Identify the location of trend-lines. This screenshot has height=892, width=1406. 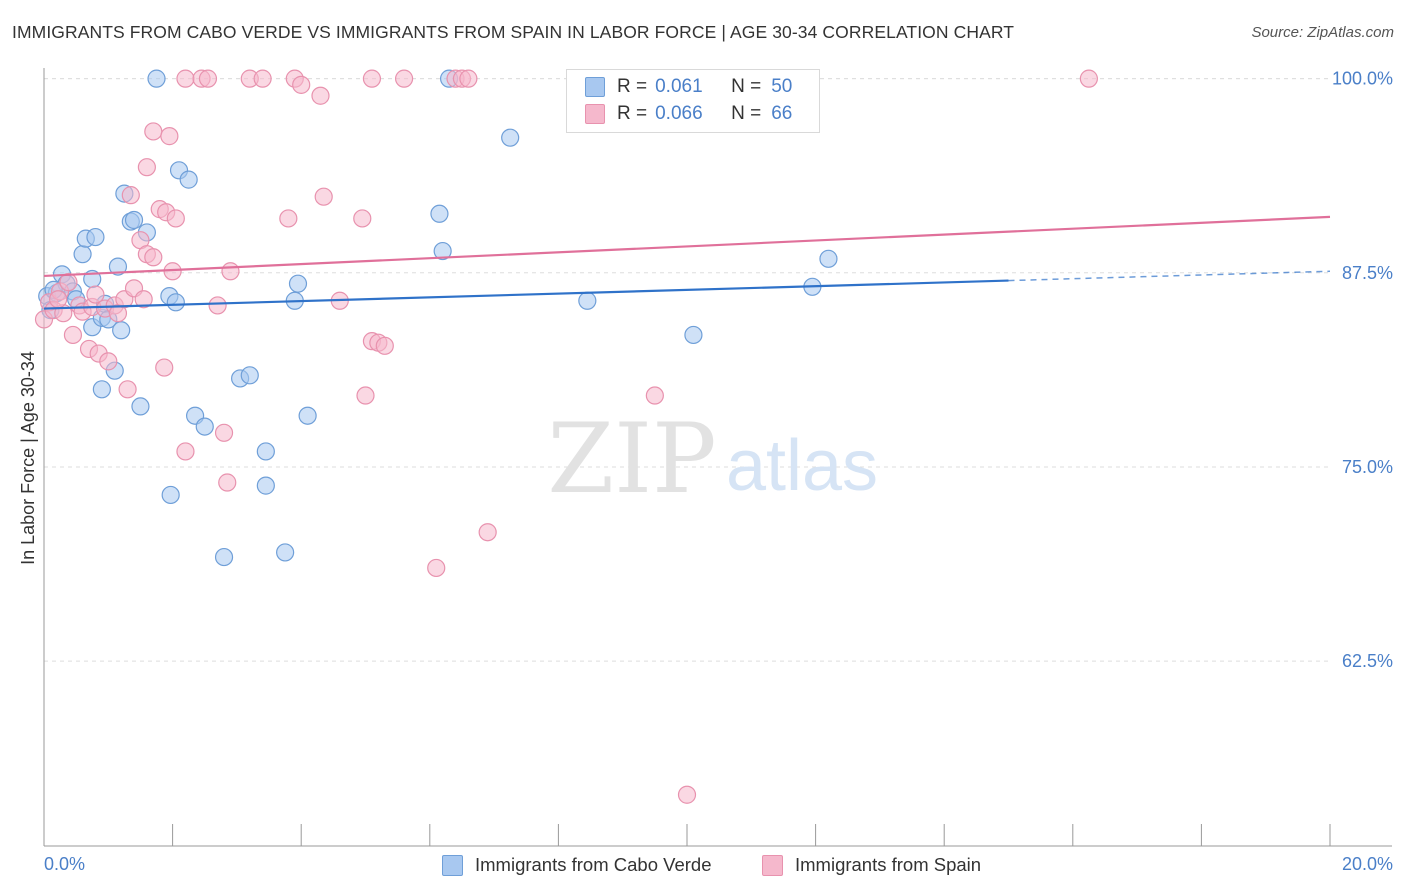
(687, 262).